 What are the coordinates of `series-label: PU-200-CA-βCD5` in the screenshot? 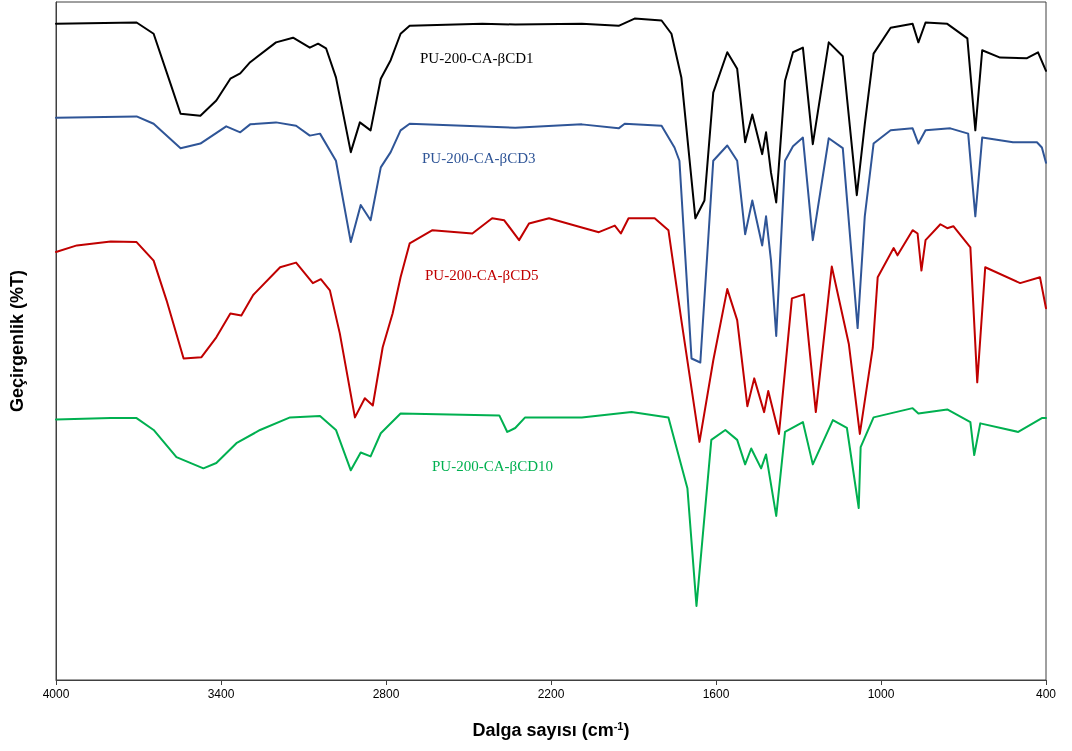 It's located at (482, 274).